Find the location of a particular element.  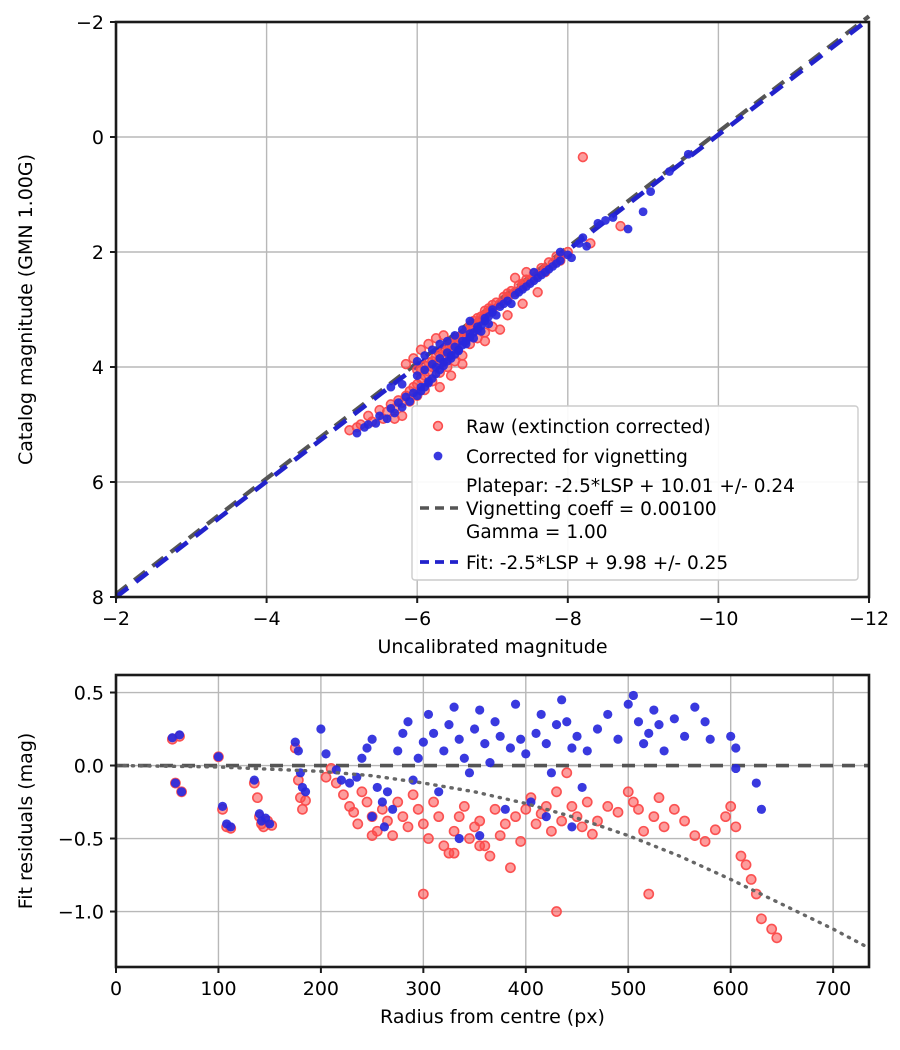

legend-label-platepar-1: Platepar: -2.5*LSP + 10.01 +/- 0.24 is located at coordinates (630, 486).